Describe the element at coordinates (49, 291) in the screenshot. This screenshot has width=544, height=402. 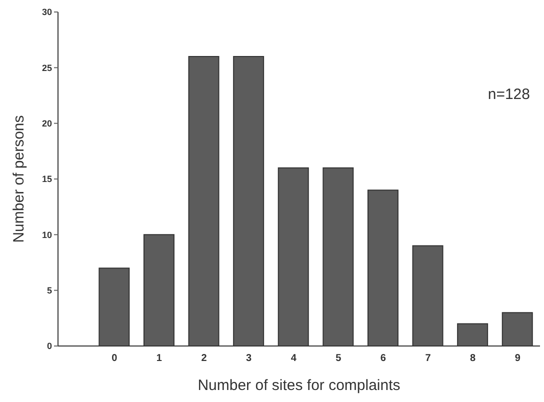
I see `y-tick-label: 5` at that location.